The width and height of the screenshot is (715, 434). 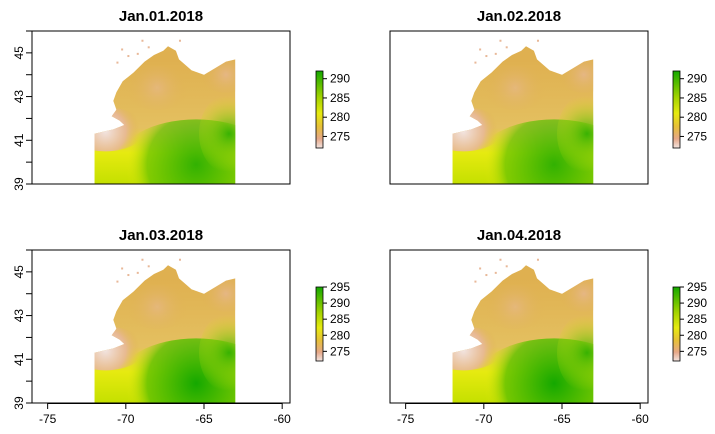 What do you see at coordinates (519, 16) in the screenshot?
I see `panel-title: Jan.02.2018` at bounding box center [519, 16].